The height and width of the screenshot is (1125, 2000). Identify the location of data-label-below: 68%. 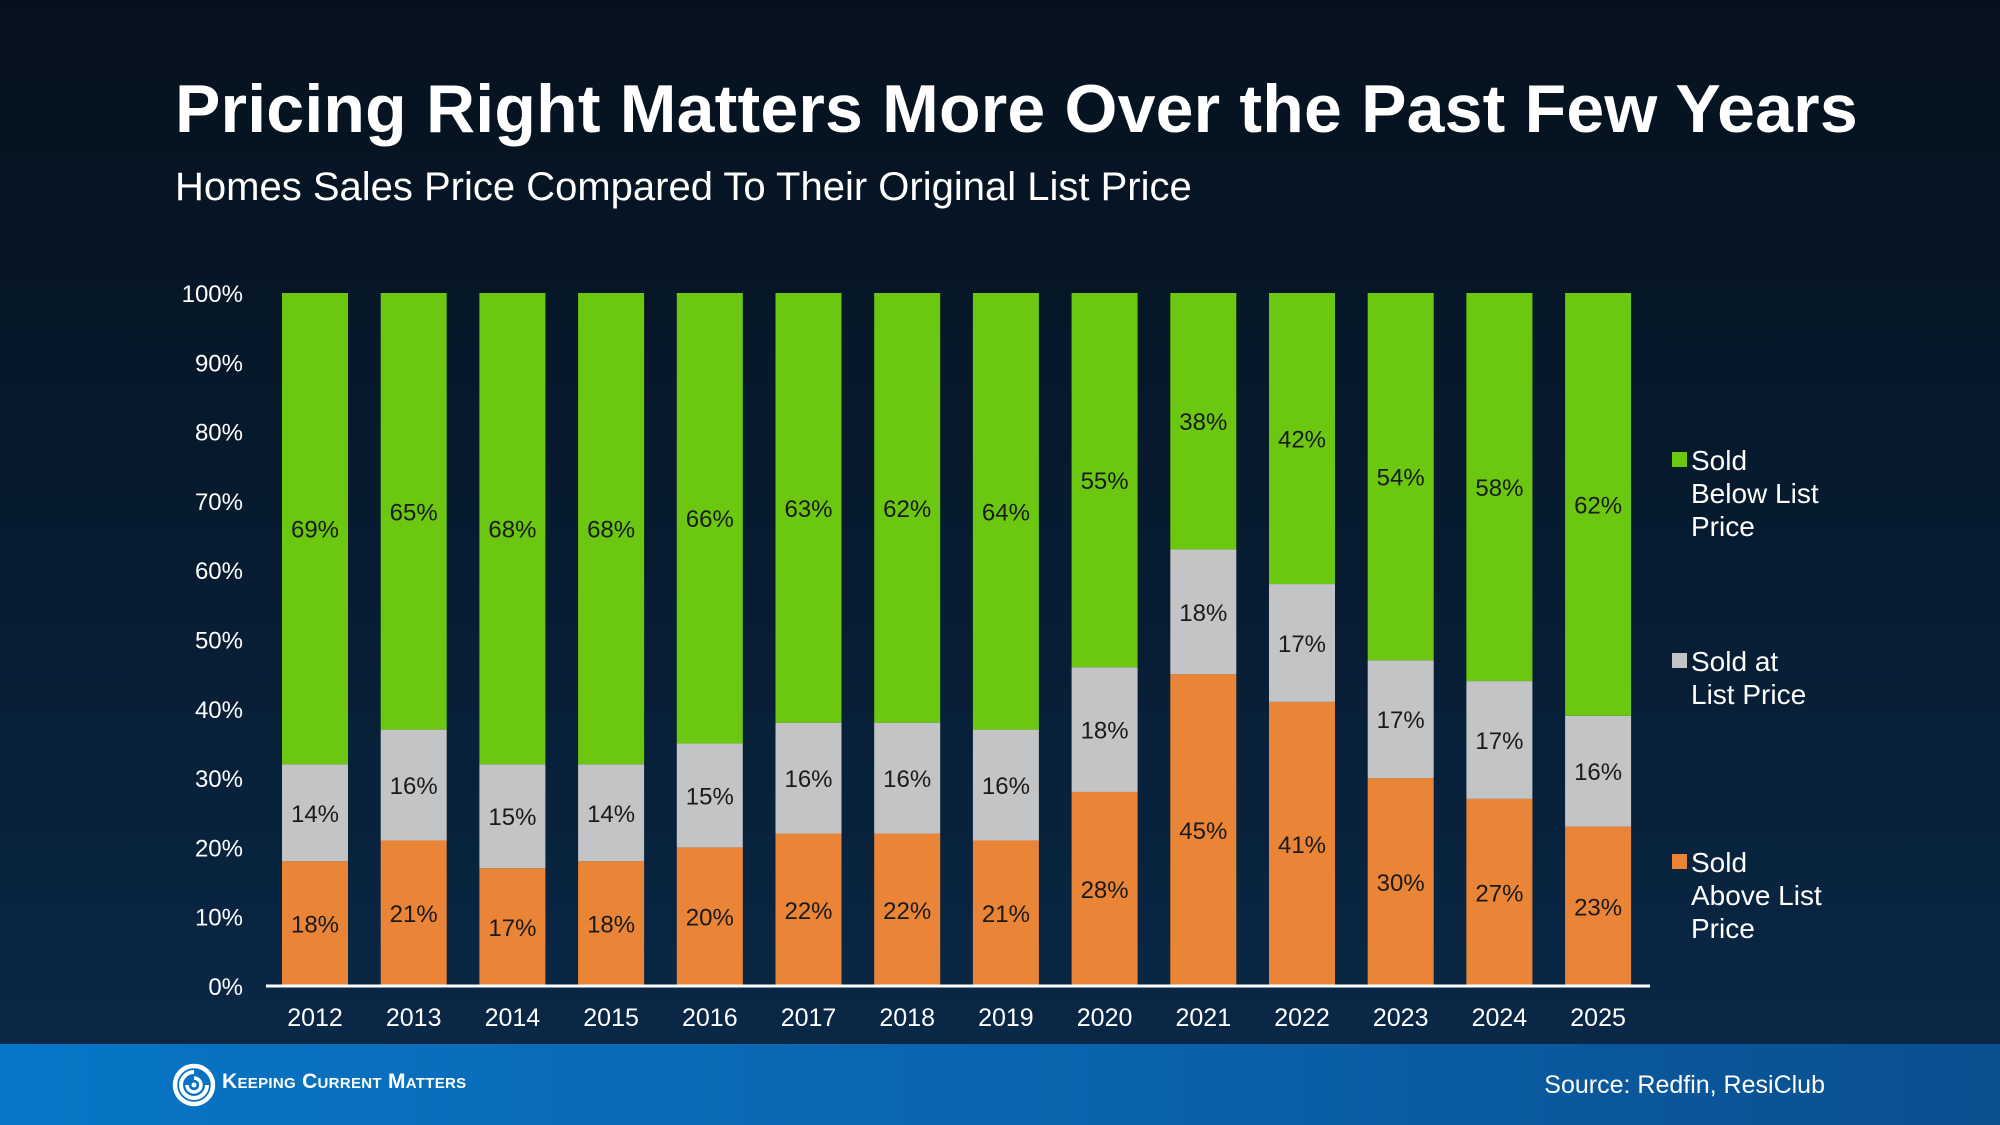
(512, 530).